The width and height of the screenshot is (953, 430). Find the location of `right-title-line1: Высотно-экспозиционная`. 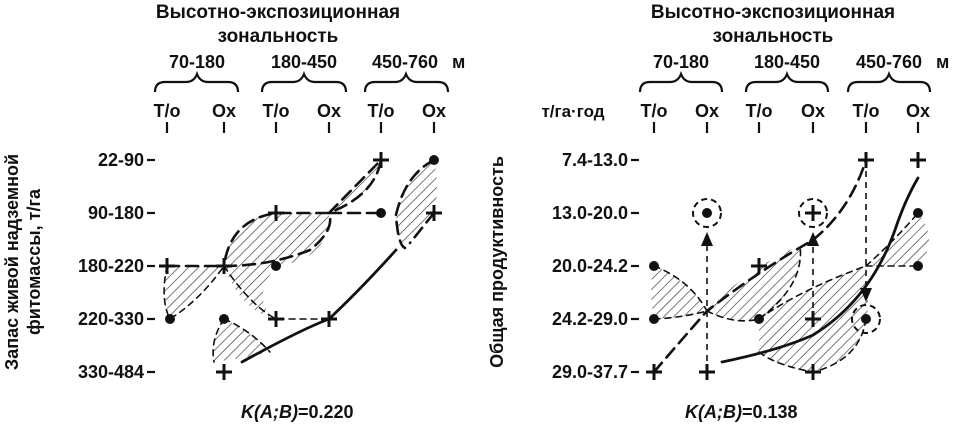

right-title-line1: Высотно-экспозиционная is located at coordinates (773, 12).